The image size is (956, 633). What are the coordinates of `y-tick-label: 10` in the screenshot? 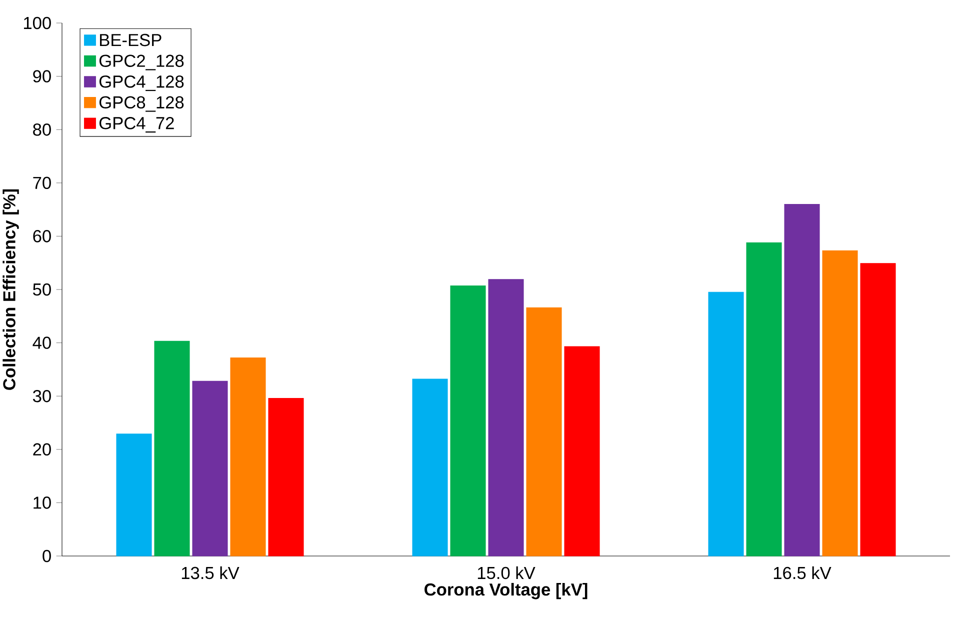 It's located at (42, 502).